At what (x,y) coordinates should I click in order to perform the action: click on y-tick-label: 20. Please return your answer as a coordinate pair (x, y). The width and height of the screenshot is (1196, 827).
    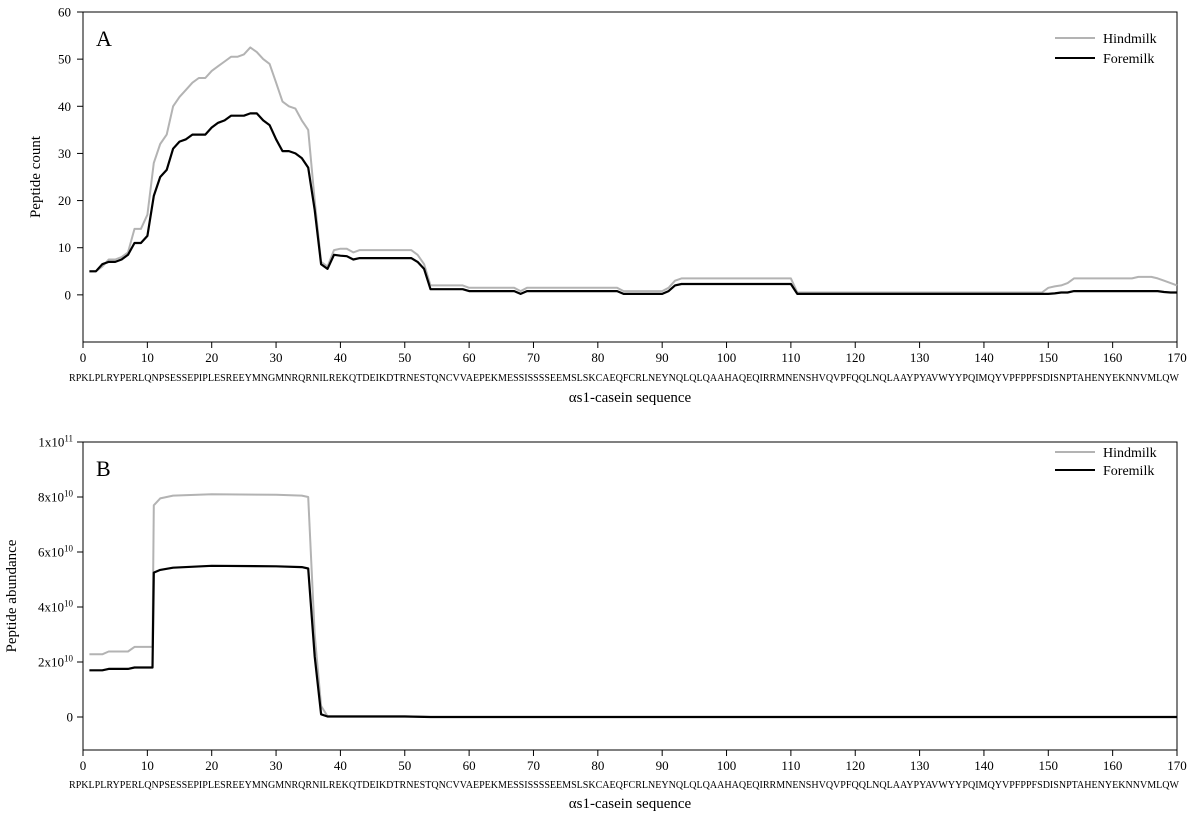
    Looking at the image, I should click on (64, 200).